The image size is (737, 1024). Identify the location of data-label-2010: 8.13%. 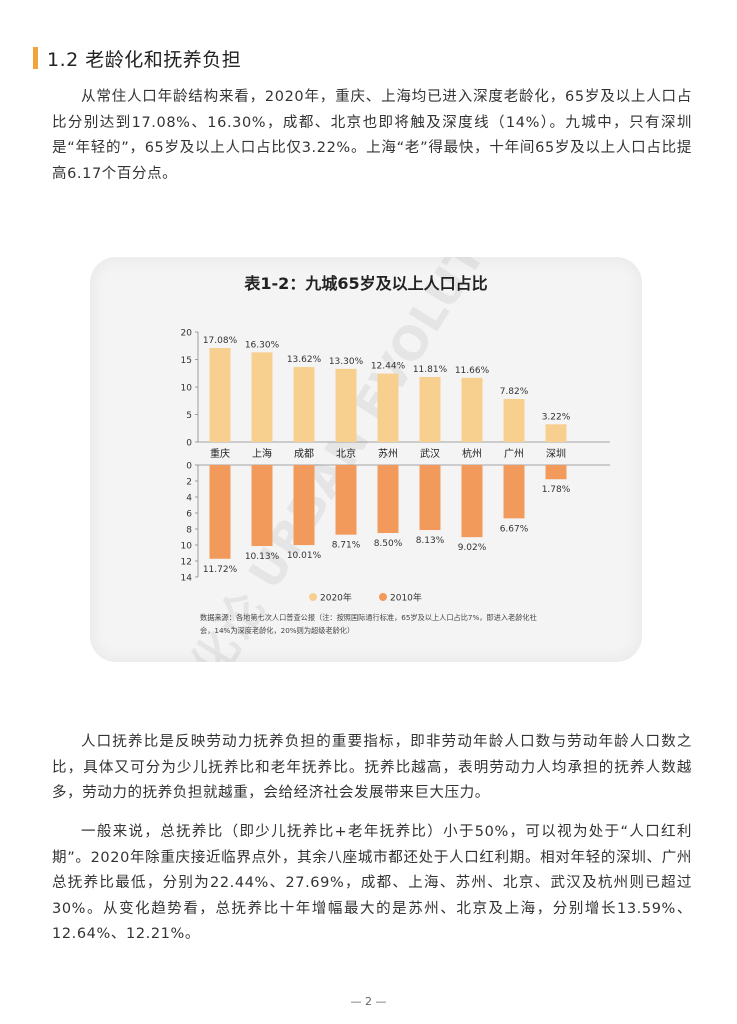
(430, 541).